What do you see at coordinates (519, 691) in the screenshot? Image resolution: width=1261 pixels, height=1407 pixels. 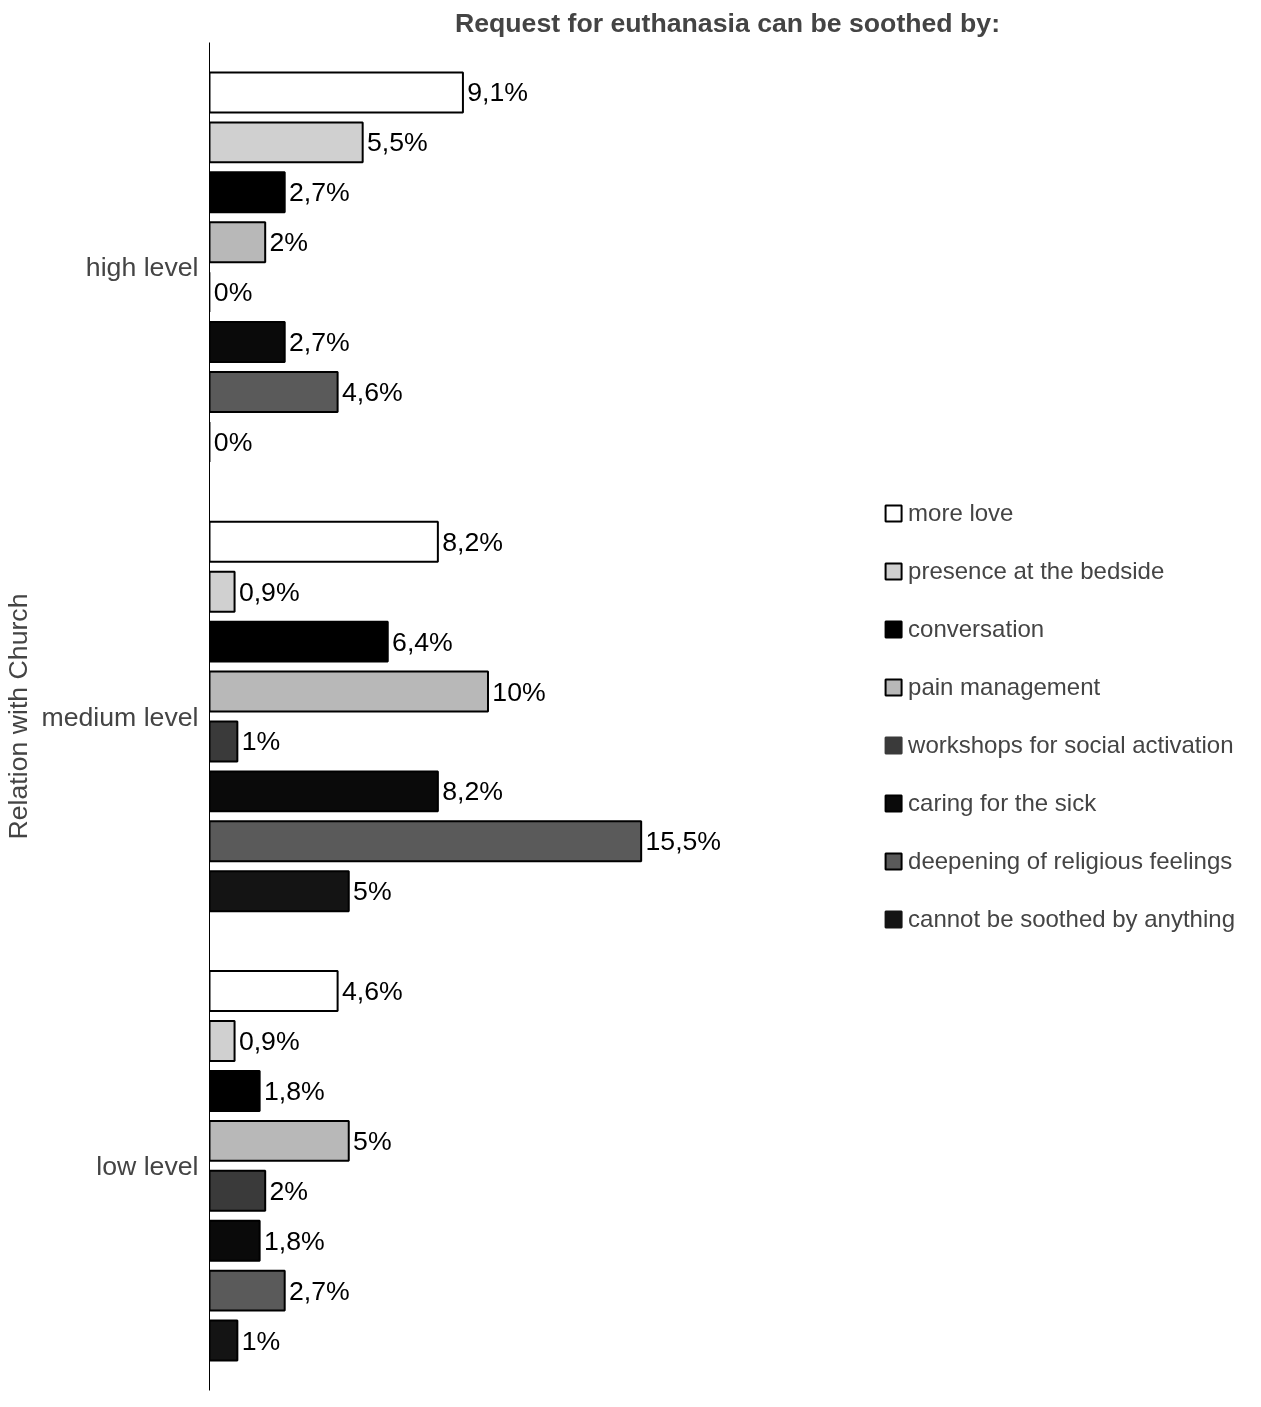 I see `data-label: 10%` at bounding box center [519, 691].